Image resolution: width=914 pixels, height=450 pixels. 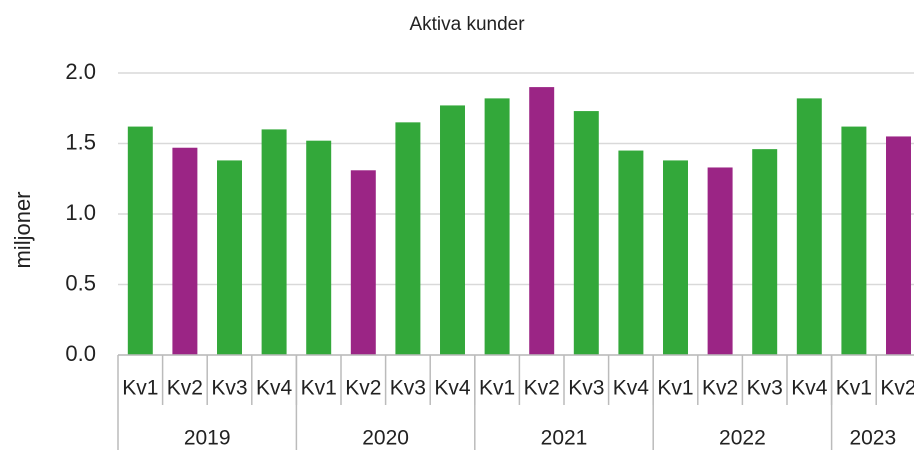 What do you see at coordinates (80, 71) in the screenshot?
I see `y-tick-label: 2.0` at bounding box center [80, 71].